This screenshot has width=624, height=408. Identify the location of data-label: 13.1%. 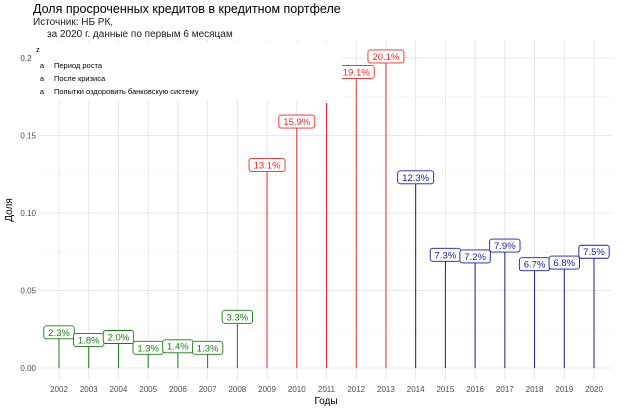
(267, 165).